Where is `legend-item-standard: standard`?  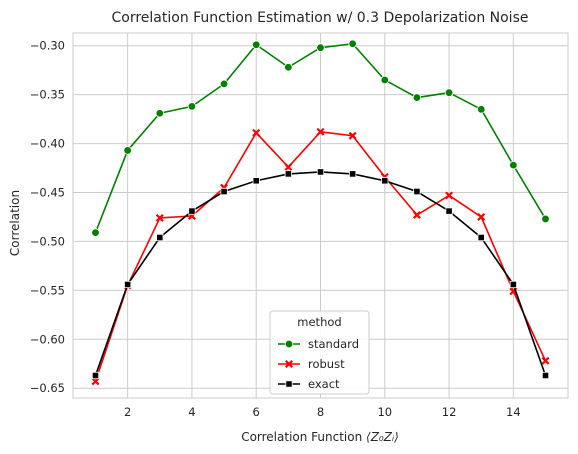
legend-item-standard: standard is located at coordinates (318, 344).